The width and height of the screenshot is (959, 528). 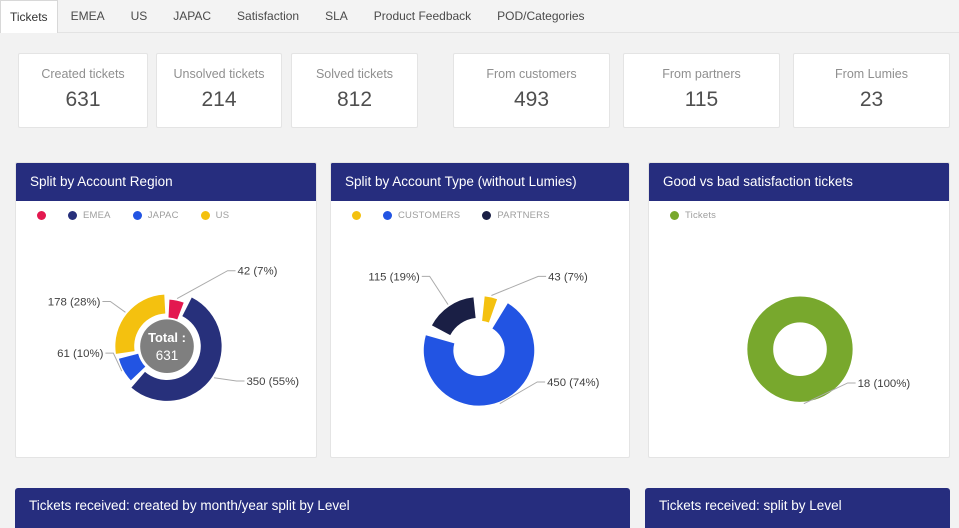 I want to click on legend-label: JAPAC, so click(x=163, y=215).